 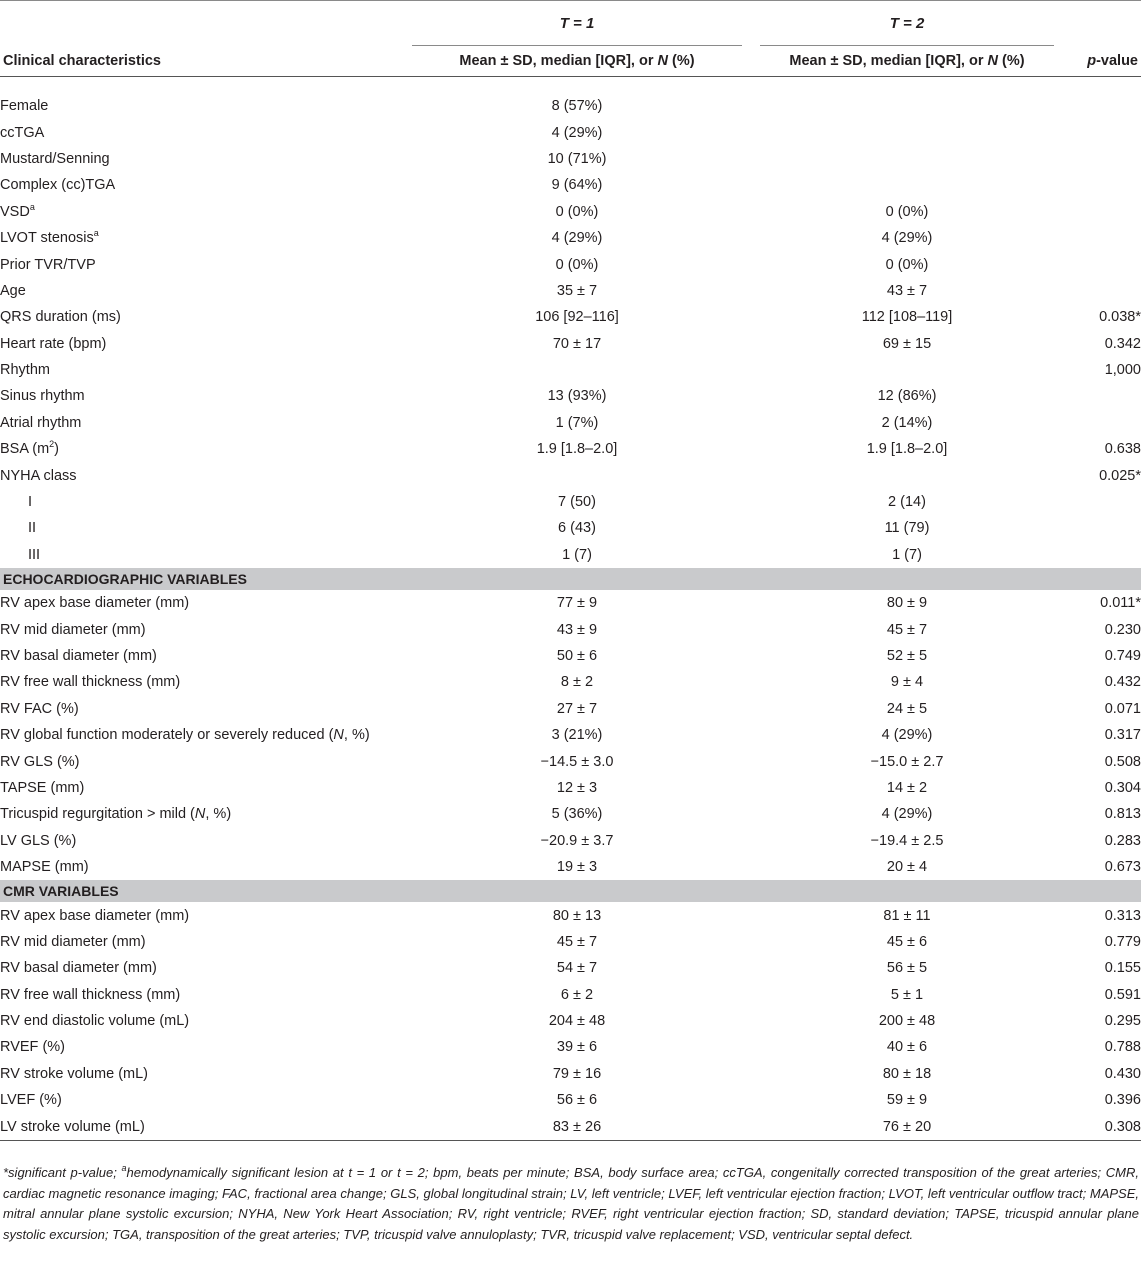 I want to click on p-value: 0.071, so click(x=1122, y=708).